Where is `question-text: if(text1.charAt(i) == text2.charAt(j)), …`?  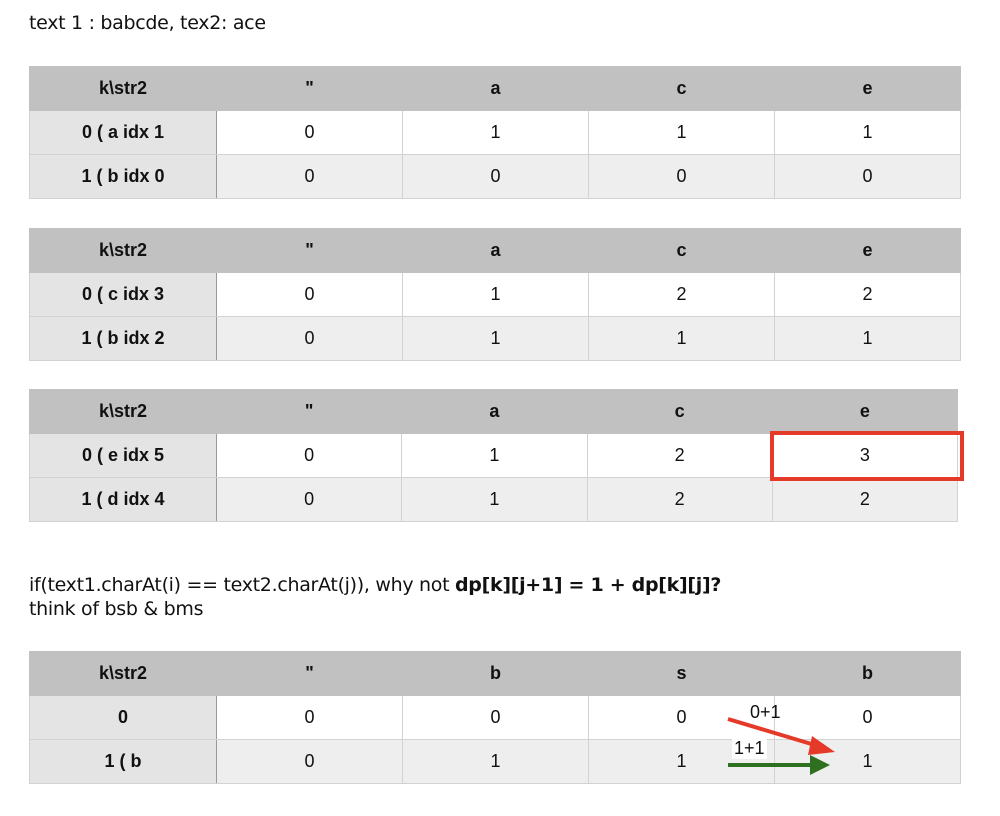
question-text: if(text1.charAt(i) == text2.charAt(j)), … is located at coordinates (375, 585).